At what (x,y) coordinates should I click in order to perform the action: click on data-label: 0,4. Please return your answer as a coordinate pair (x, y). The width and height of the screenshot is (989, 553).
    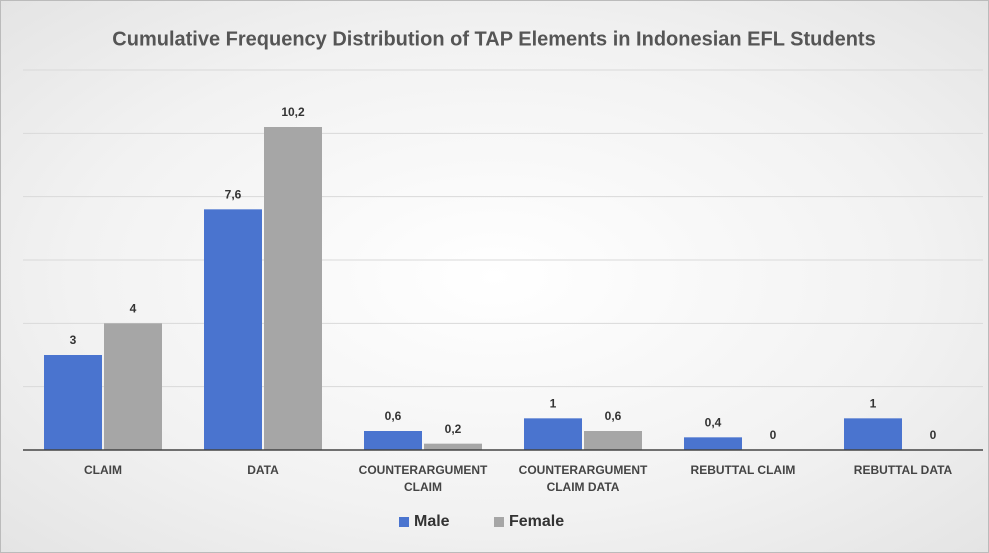
    Looking at the image, I should click on (713, 423).